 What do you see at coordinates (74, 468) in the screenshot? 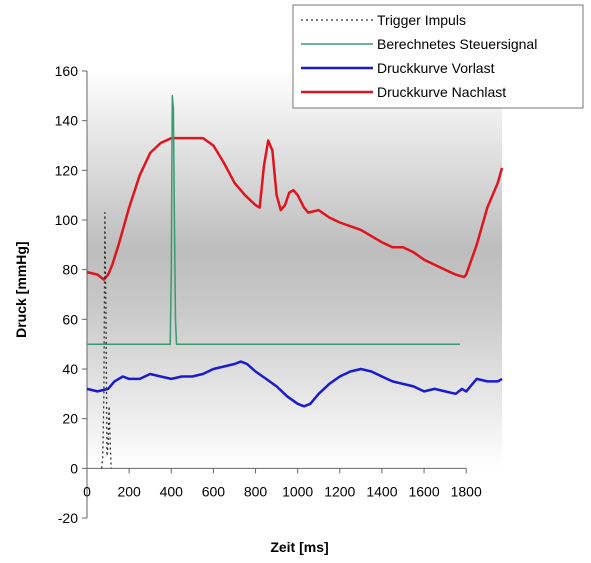
I see `y-tick-label: 0` at bounding box center [74, 468].